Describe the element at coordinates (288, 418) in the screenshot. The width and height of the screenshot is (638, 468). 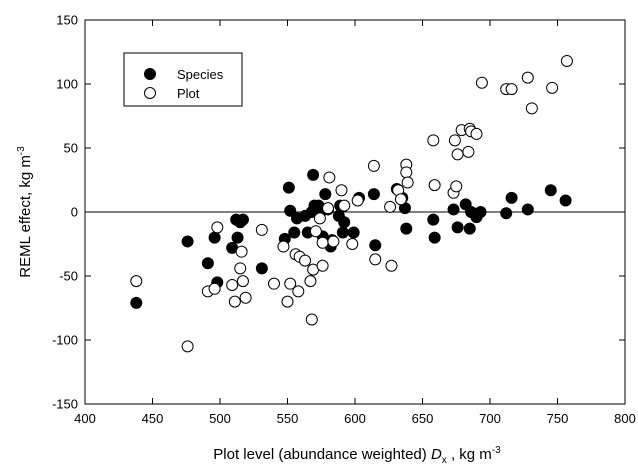
I see `x-tick-label: 550` at that location.